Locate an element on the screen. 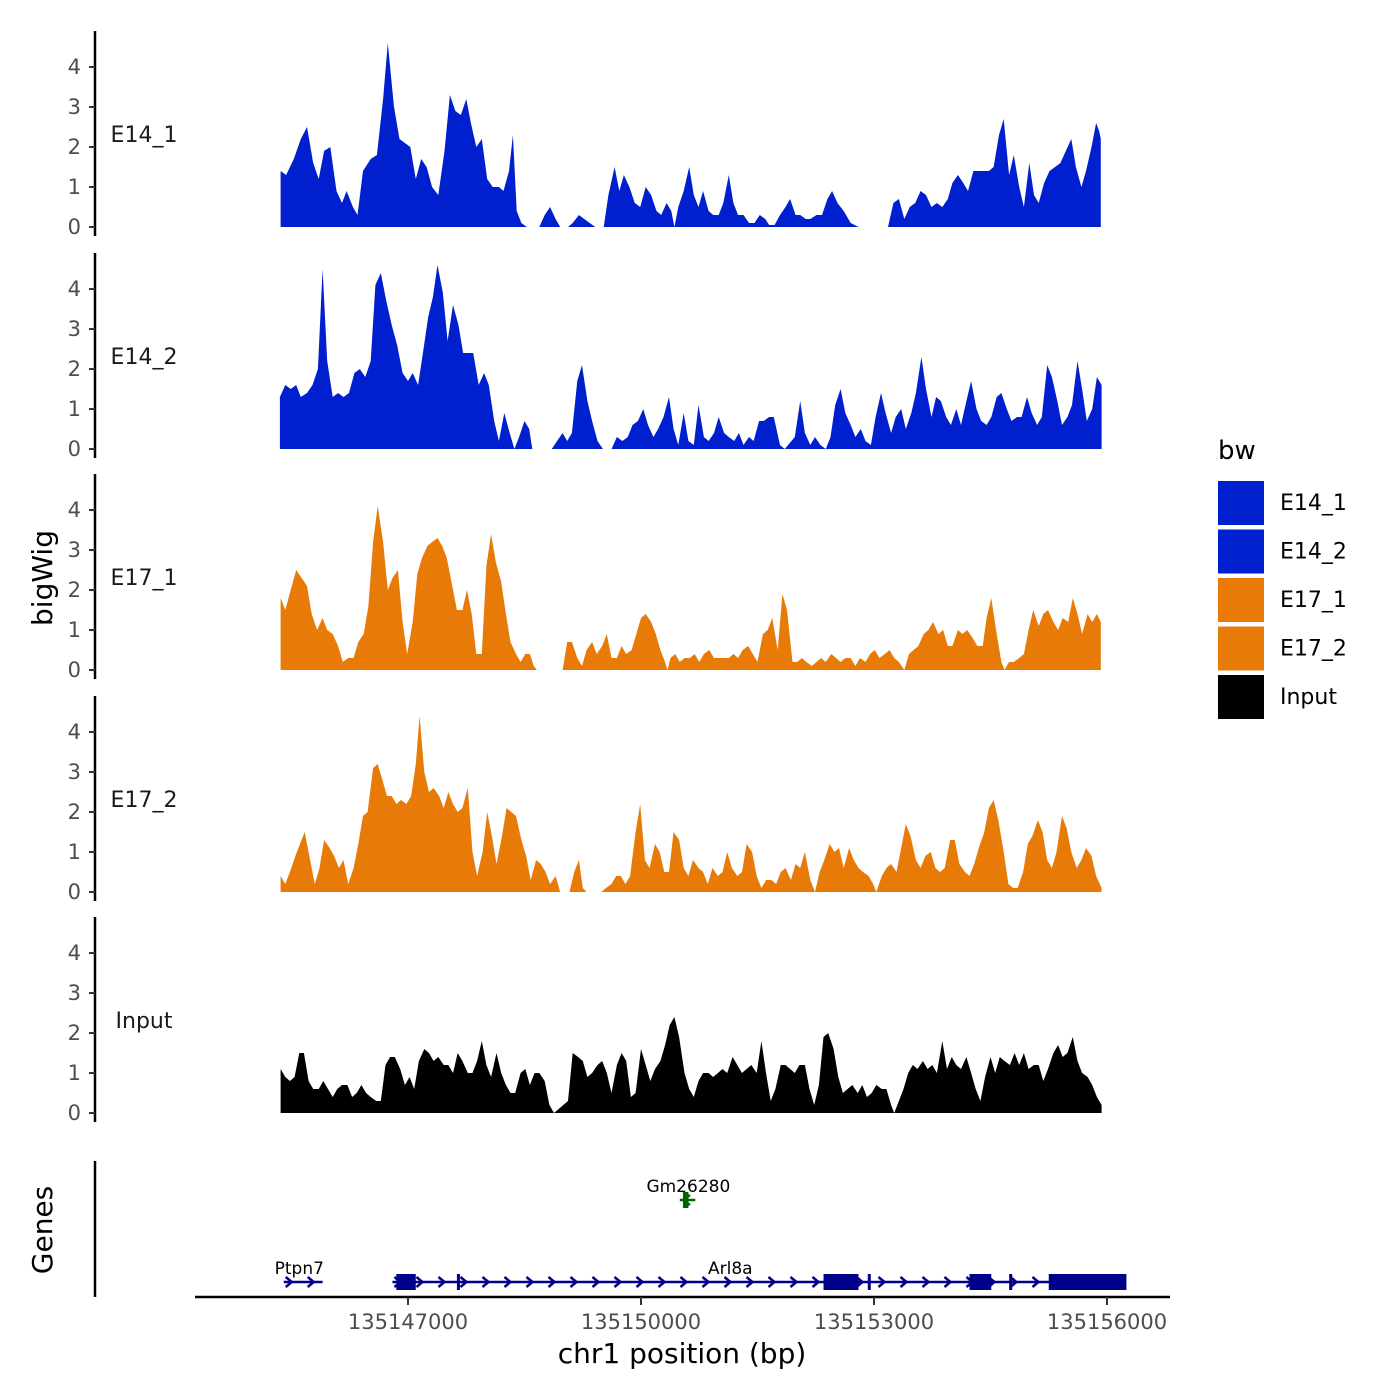 The height and width of the screenshot is (1400, 1400). x-axis: 135147000 135150000 135153000 135156000 is located at coordinates (682, 1314).